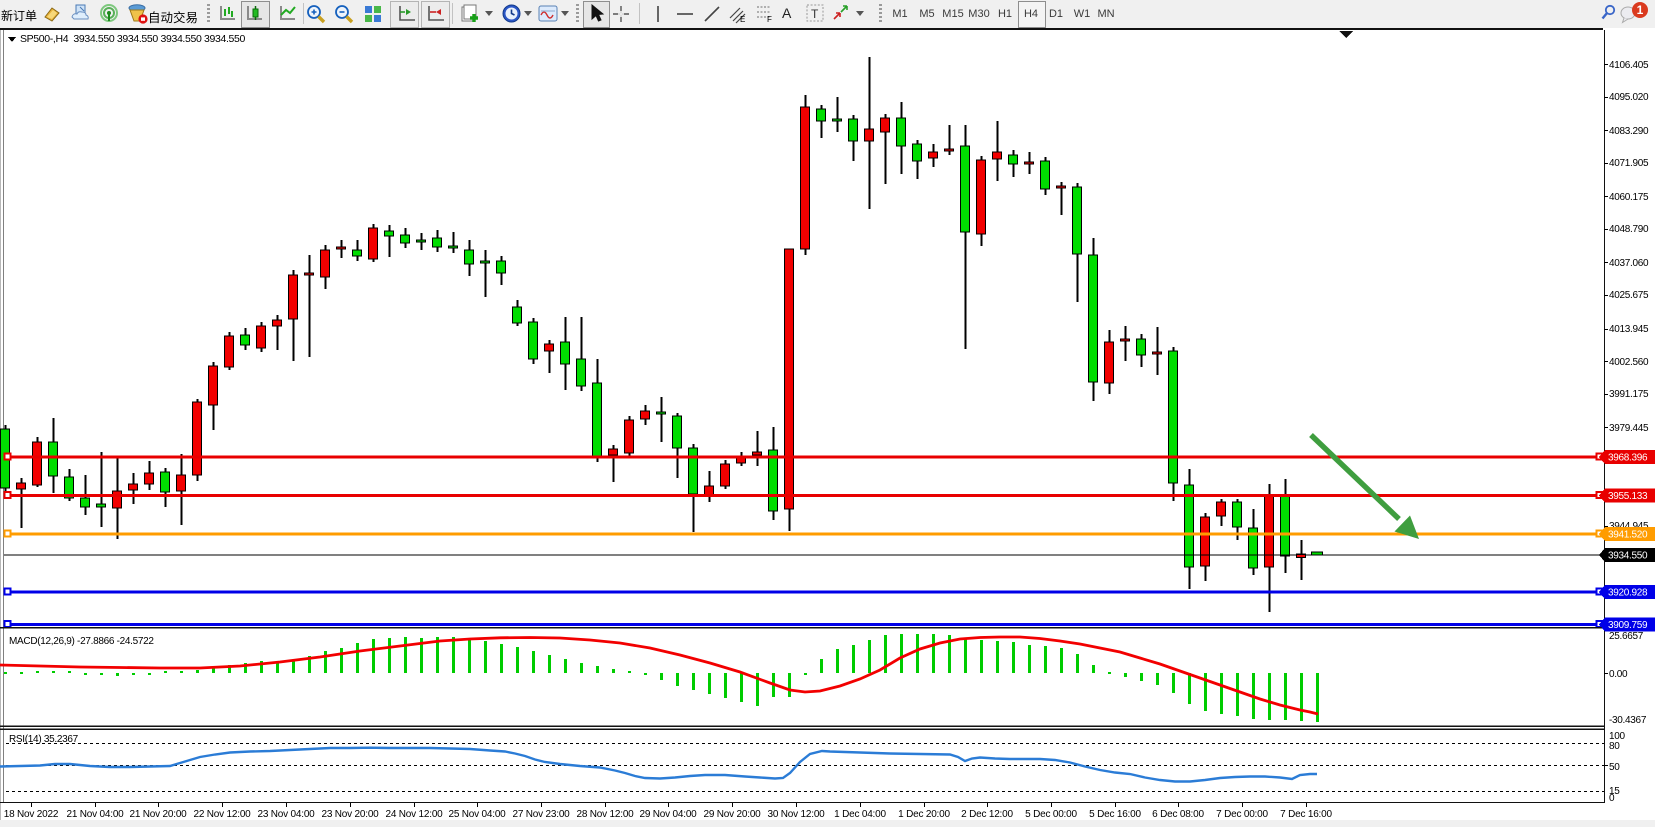 The width and height of the screenshot is (1655, 827). Describe the element at coordinates (732, 814) in the screenshot. I see `svg-text: 29 Nov 20:00` at that location.